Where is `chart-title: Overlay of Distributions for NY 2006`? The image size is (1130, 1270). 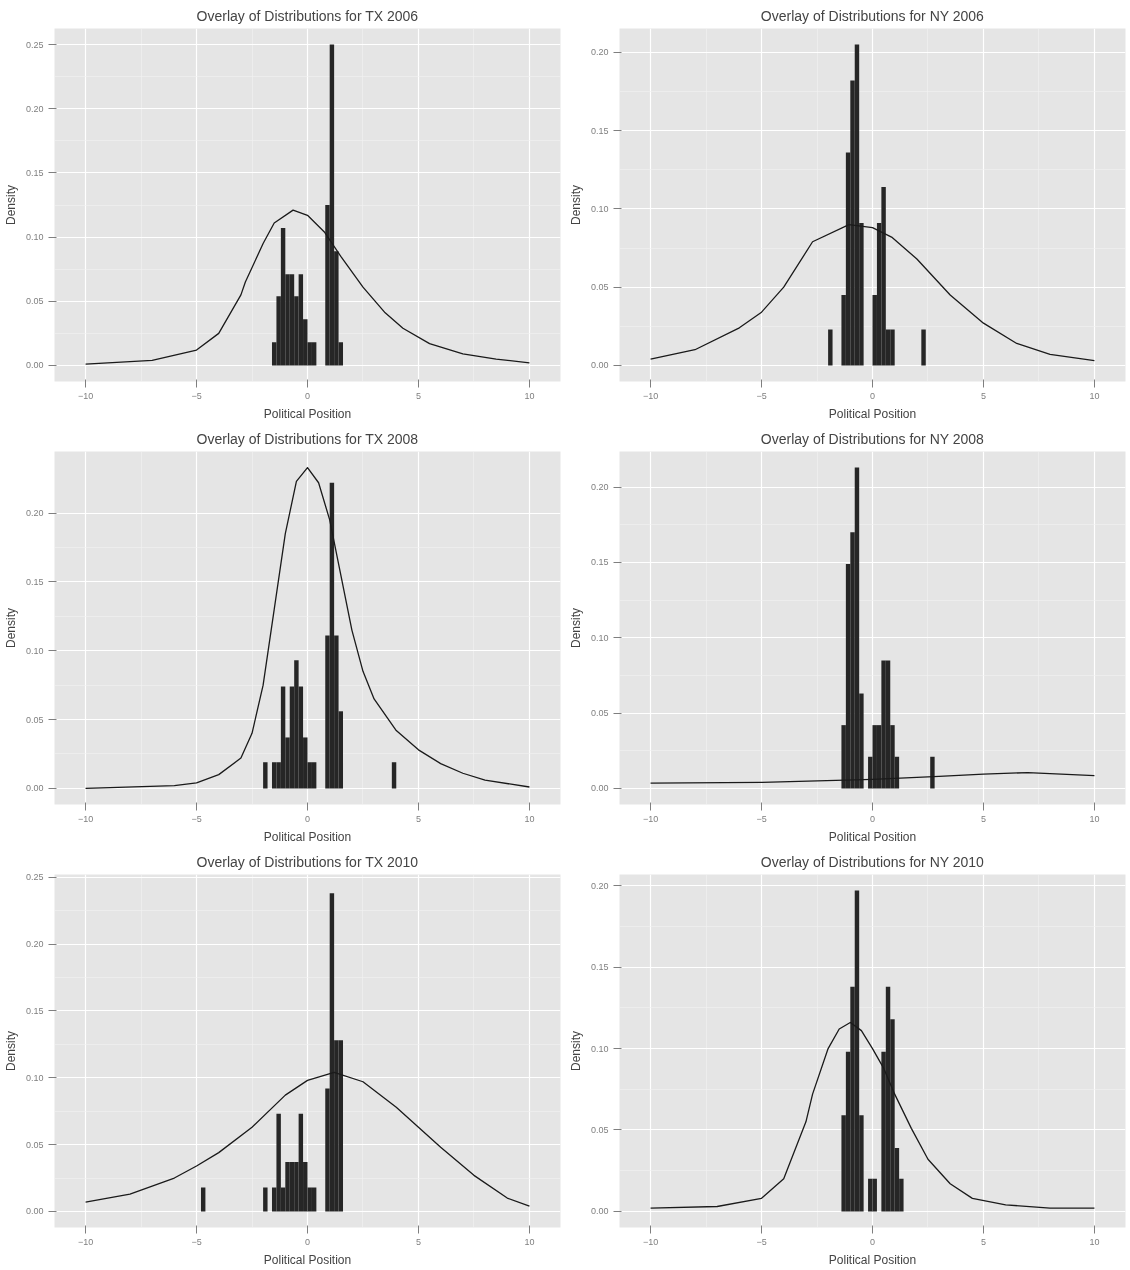 chart-title: Overlay of Distributions for NY 2006 is located at coordinates (872, 15).